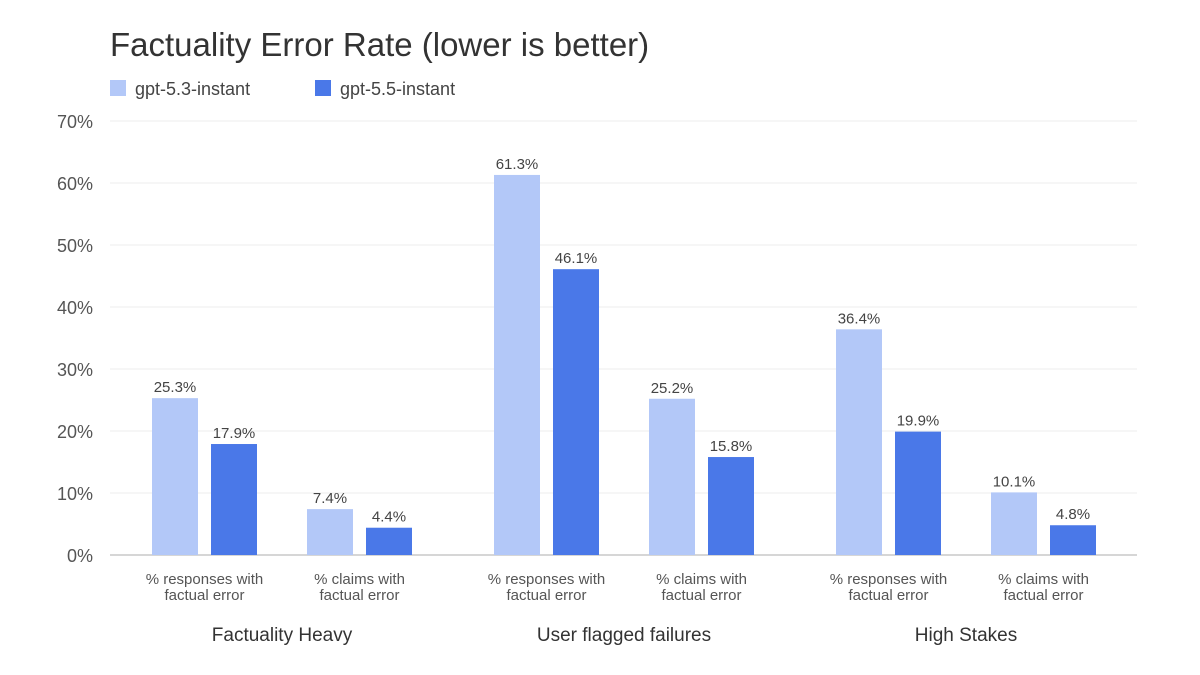  I want to click on category-label-g0-c1-line0: % claims with, so click(359, 579).